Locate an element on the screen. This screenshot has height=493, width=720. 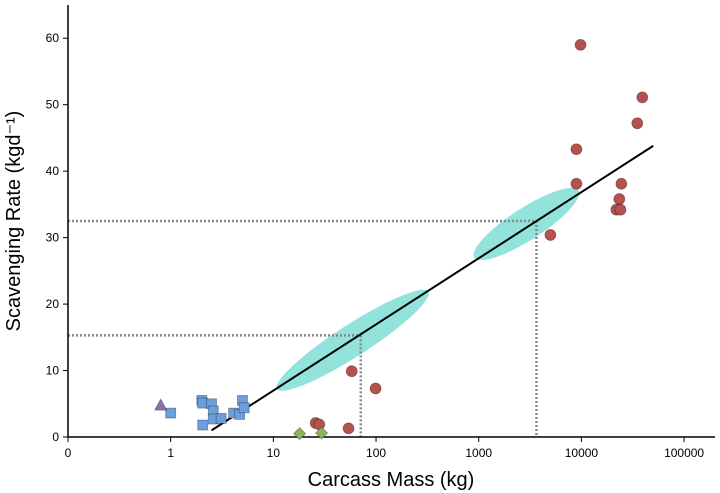
x-tick-label: 1 is located at coordinates (170, 453).